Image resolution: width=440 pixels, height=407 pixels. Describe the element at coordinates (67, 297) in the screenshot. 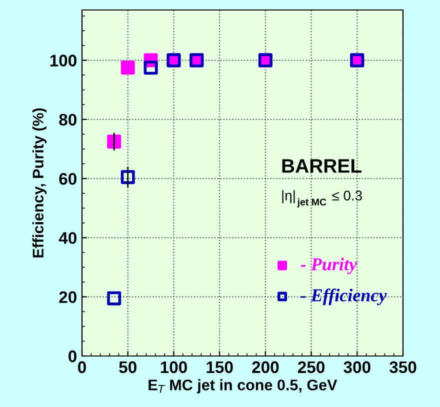

I see `y-tick-label: 20` at that location.